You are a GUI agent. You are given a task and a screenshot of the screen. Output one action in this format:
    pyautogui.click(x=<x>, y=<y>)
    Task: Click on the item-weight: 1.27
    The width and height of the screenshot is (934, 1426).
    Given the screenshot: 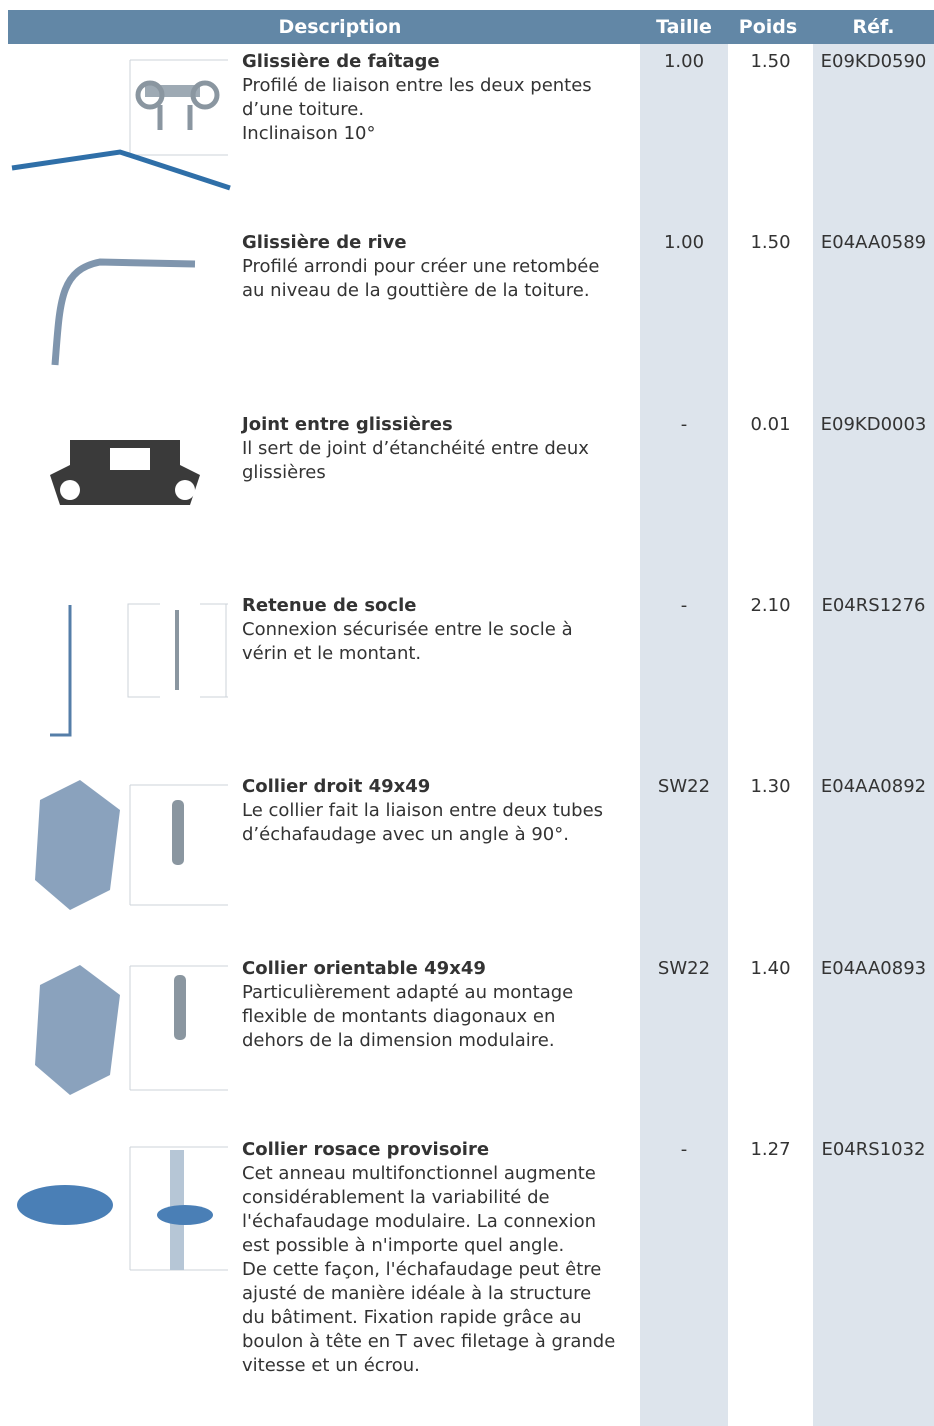 What is the action you would take?
    pyautogui.click(x=770, y=1149)
    